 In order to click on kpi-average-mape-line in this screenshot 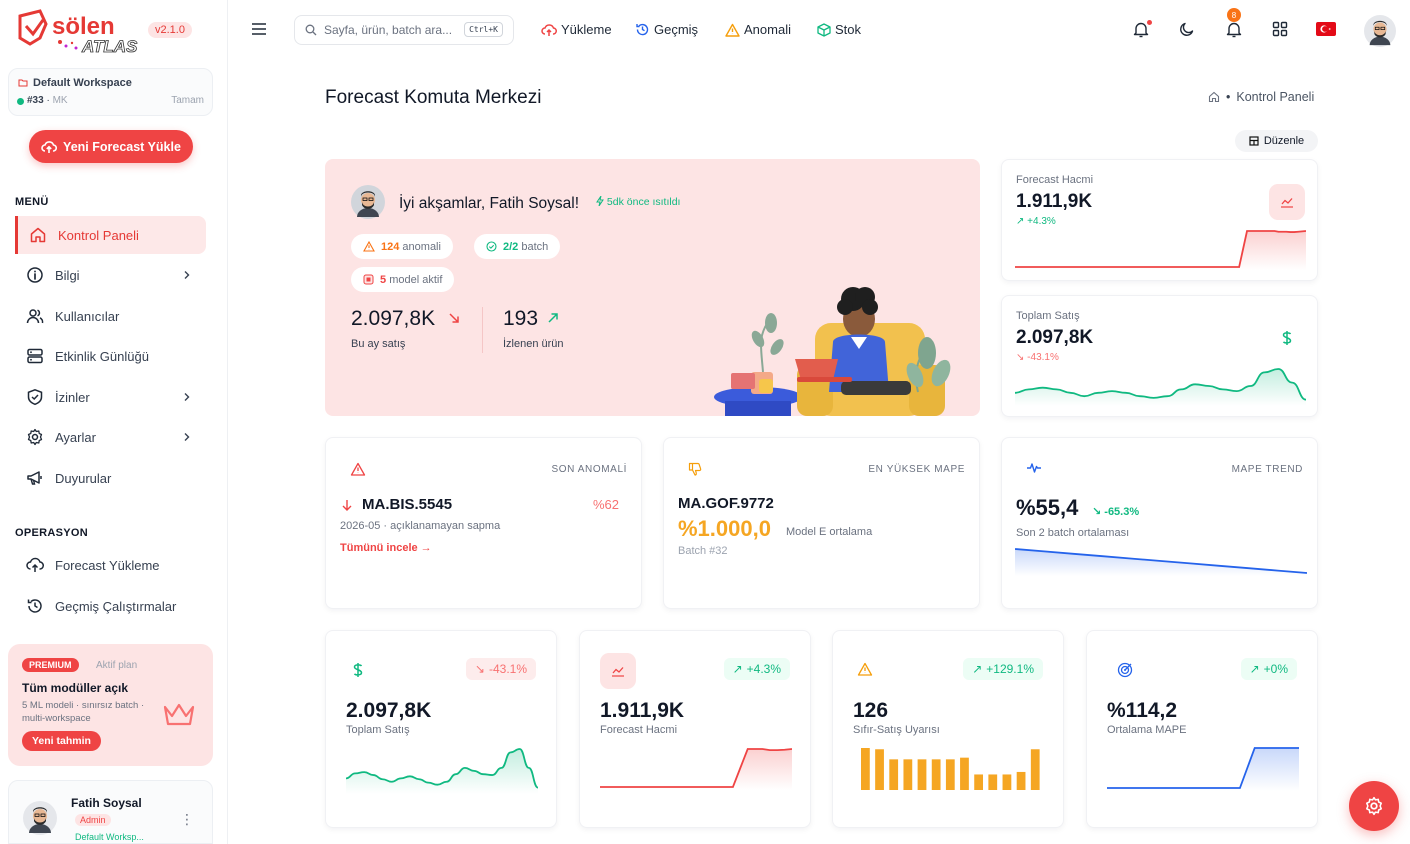, I will do `click(1203, 768)`.